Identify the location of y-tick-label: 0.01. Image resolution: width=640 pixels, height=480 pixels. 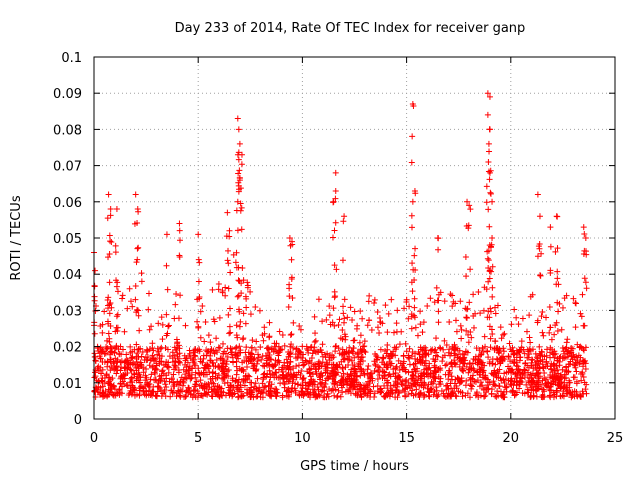
(67, 384).